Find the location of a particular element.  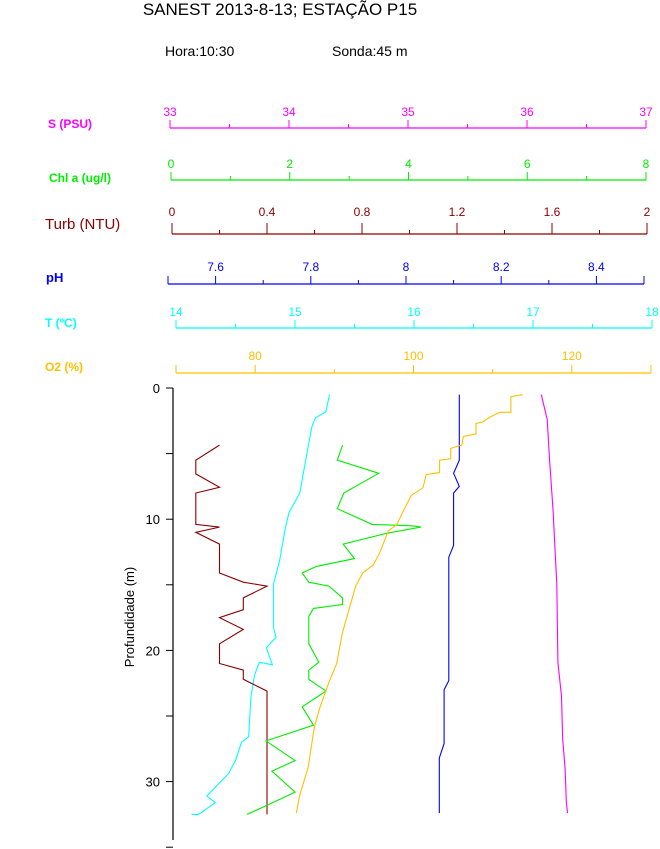

axis-name-turb: Turb (NTU) is located at coordinates (82, 224).